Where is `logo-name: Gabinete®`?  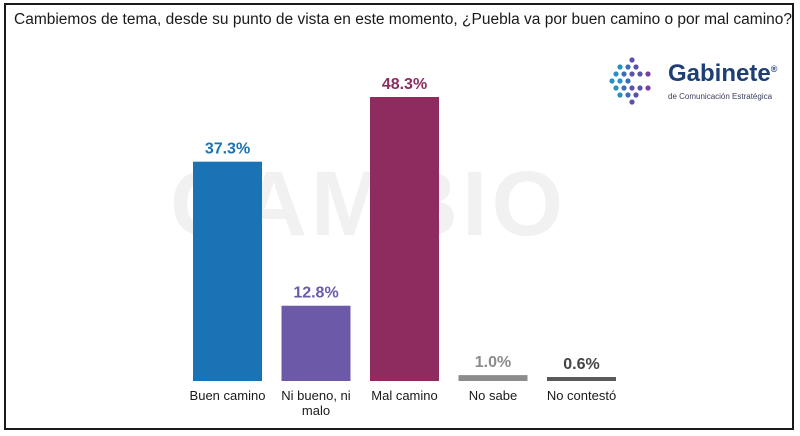
logo-name: Gabinete® is located at coordinates (722, 74).